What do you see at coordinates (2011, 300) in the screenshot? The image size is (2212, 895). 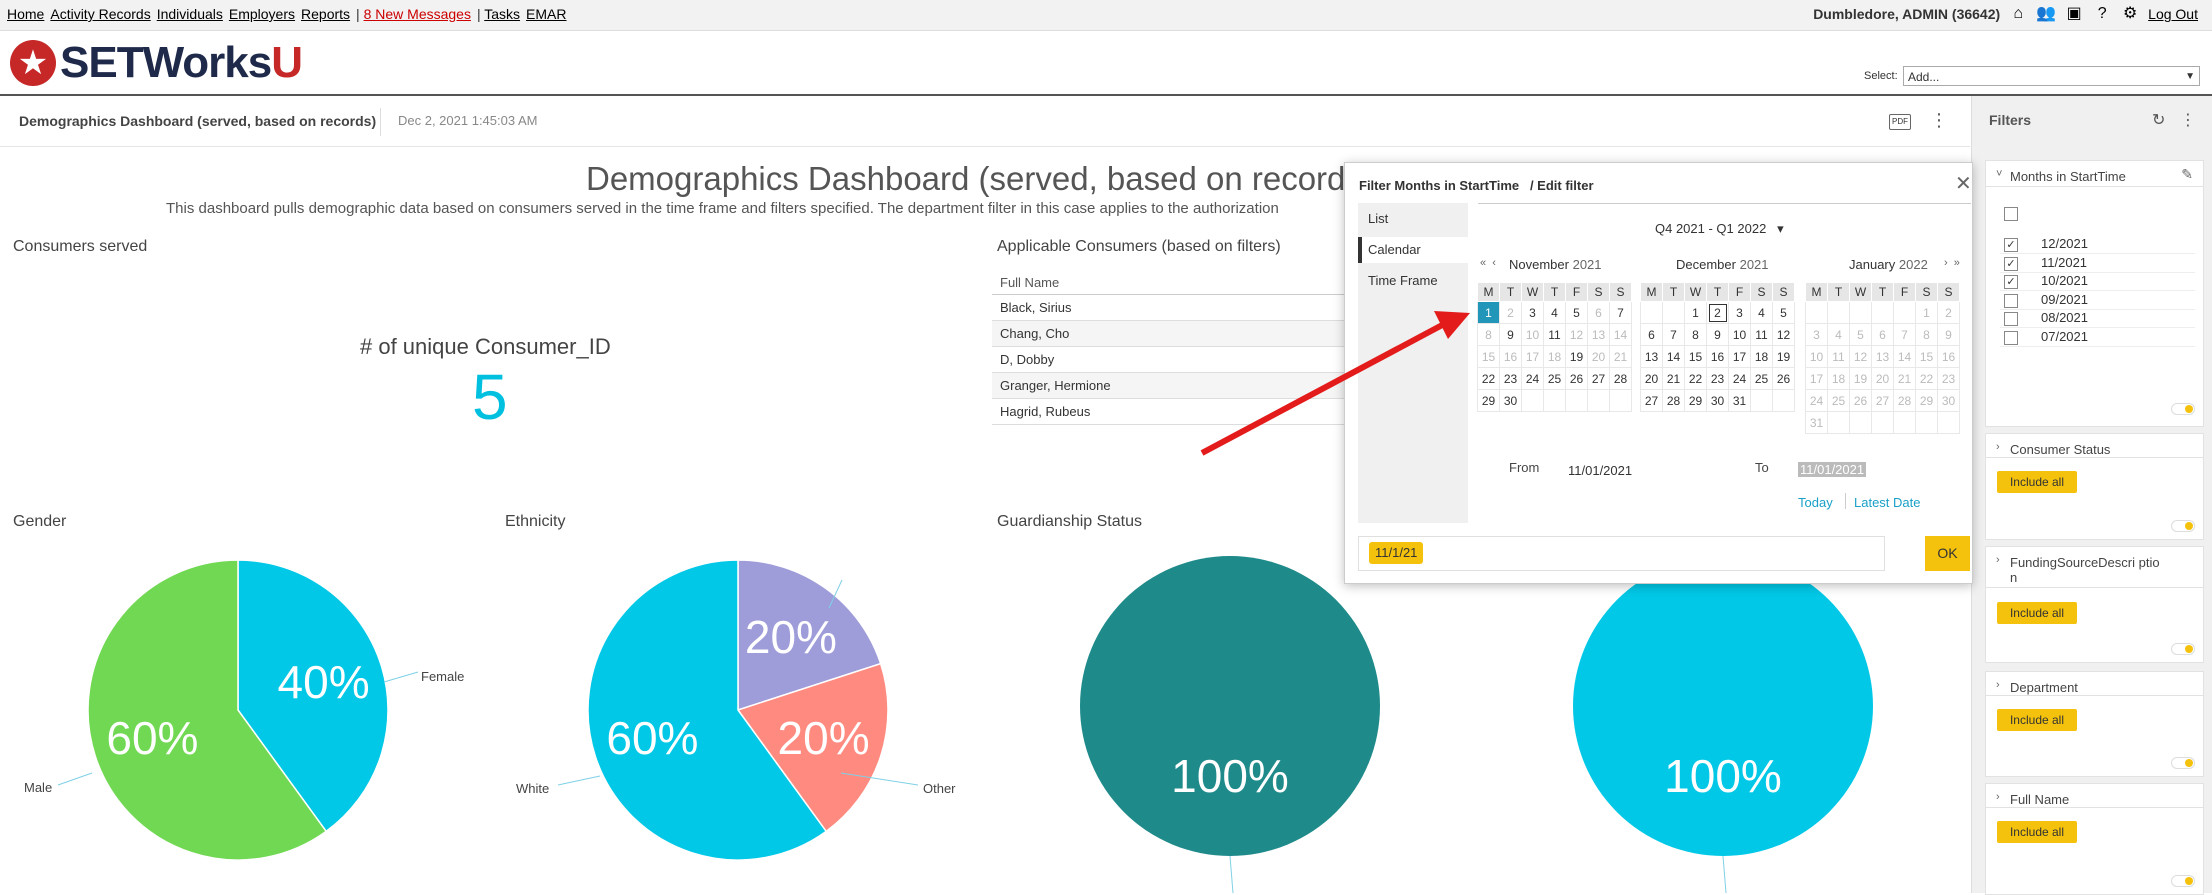 I see `month-checkbox` at bounding box center [2011, 300].